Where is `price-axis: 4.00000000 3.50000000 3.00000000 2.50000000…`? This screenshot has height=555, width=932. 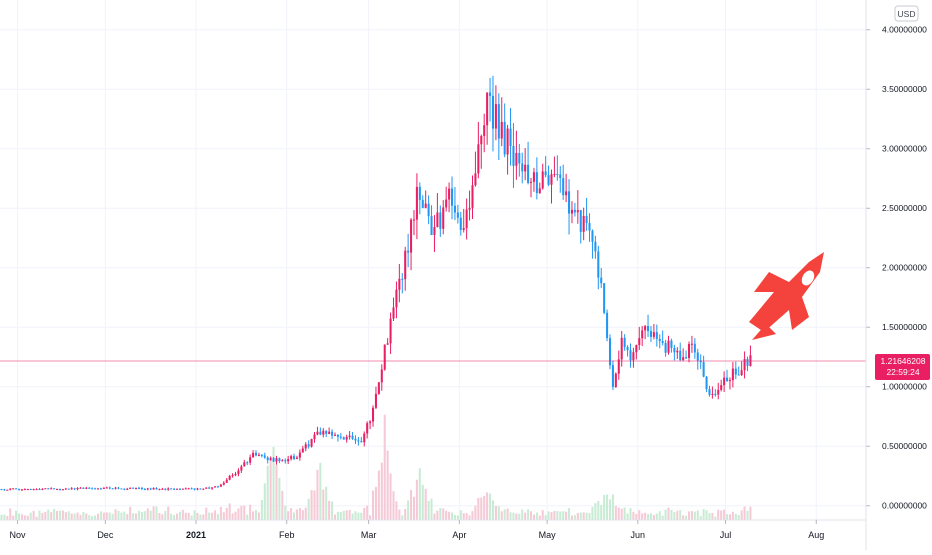
price-axis: 4.00000000 3.50000000 3.00000000 2.50000000… is located at coordinates (899, 260).